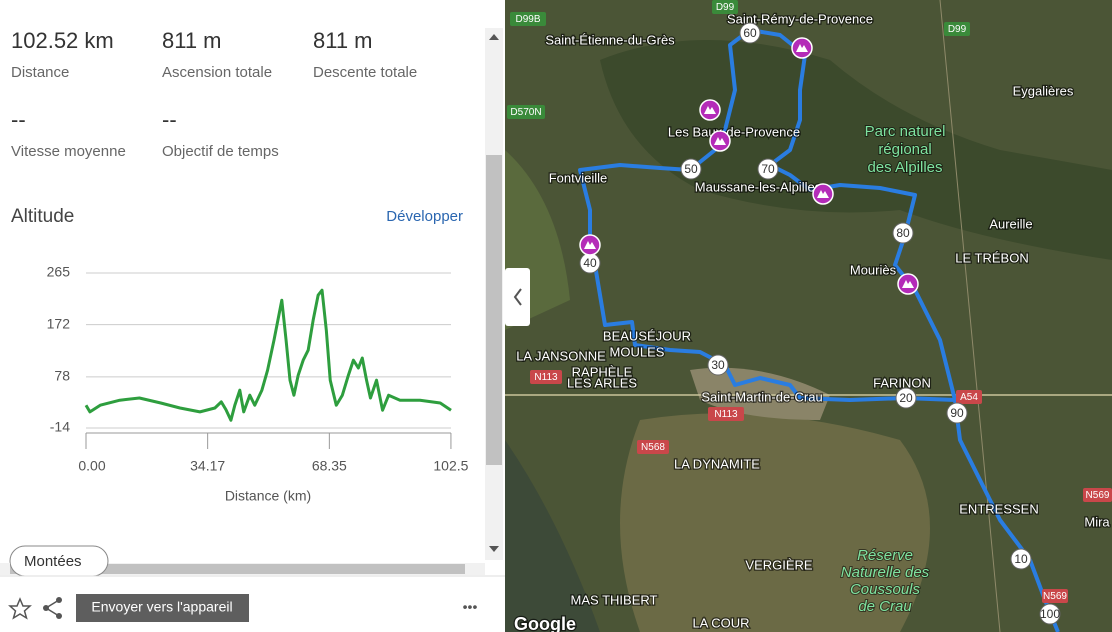 The image size is (1112, 632). What do you see at coordinates (59, 323) in the screenshot?
I see `y-tick-label: 172` at bounding box center [59, 323].